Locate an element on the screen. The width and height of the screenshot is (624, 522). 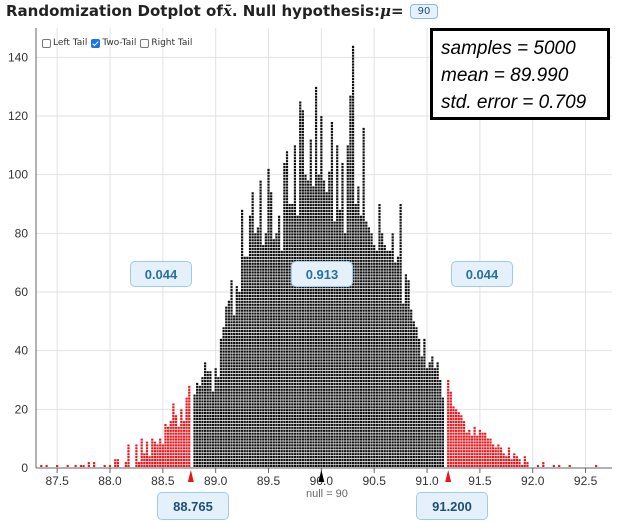
x-tick-label: 89.5 is located at coordinates (269, 481).